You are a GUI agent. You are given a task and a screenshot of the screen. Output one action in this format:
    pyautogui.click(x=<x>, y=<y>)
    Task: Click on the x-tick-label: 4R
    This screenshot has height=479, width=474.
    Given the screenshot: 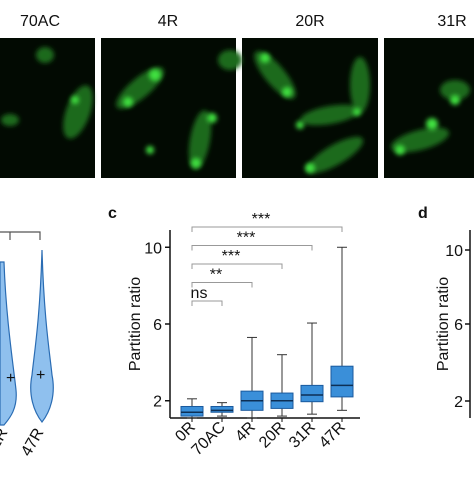 What is the action you would take?
    pyautogui.click(x=245, y=432)
    